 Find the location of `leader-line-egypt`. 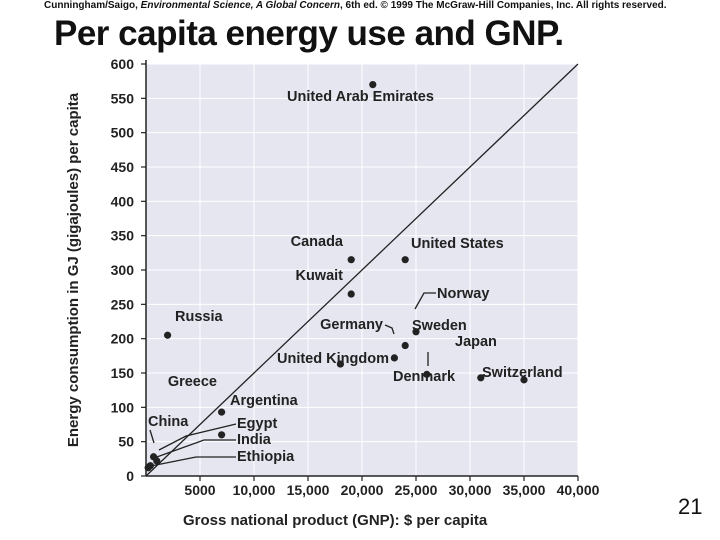

leader-line-egypt is located at coordinates (197, 437).